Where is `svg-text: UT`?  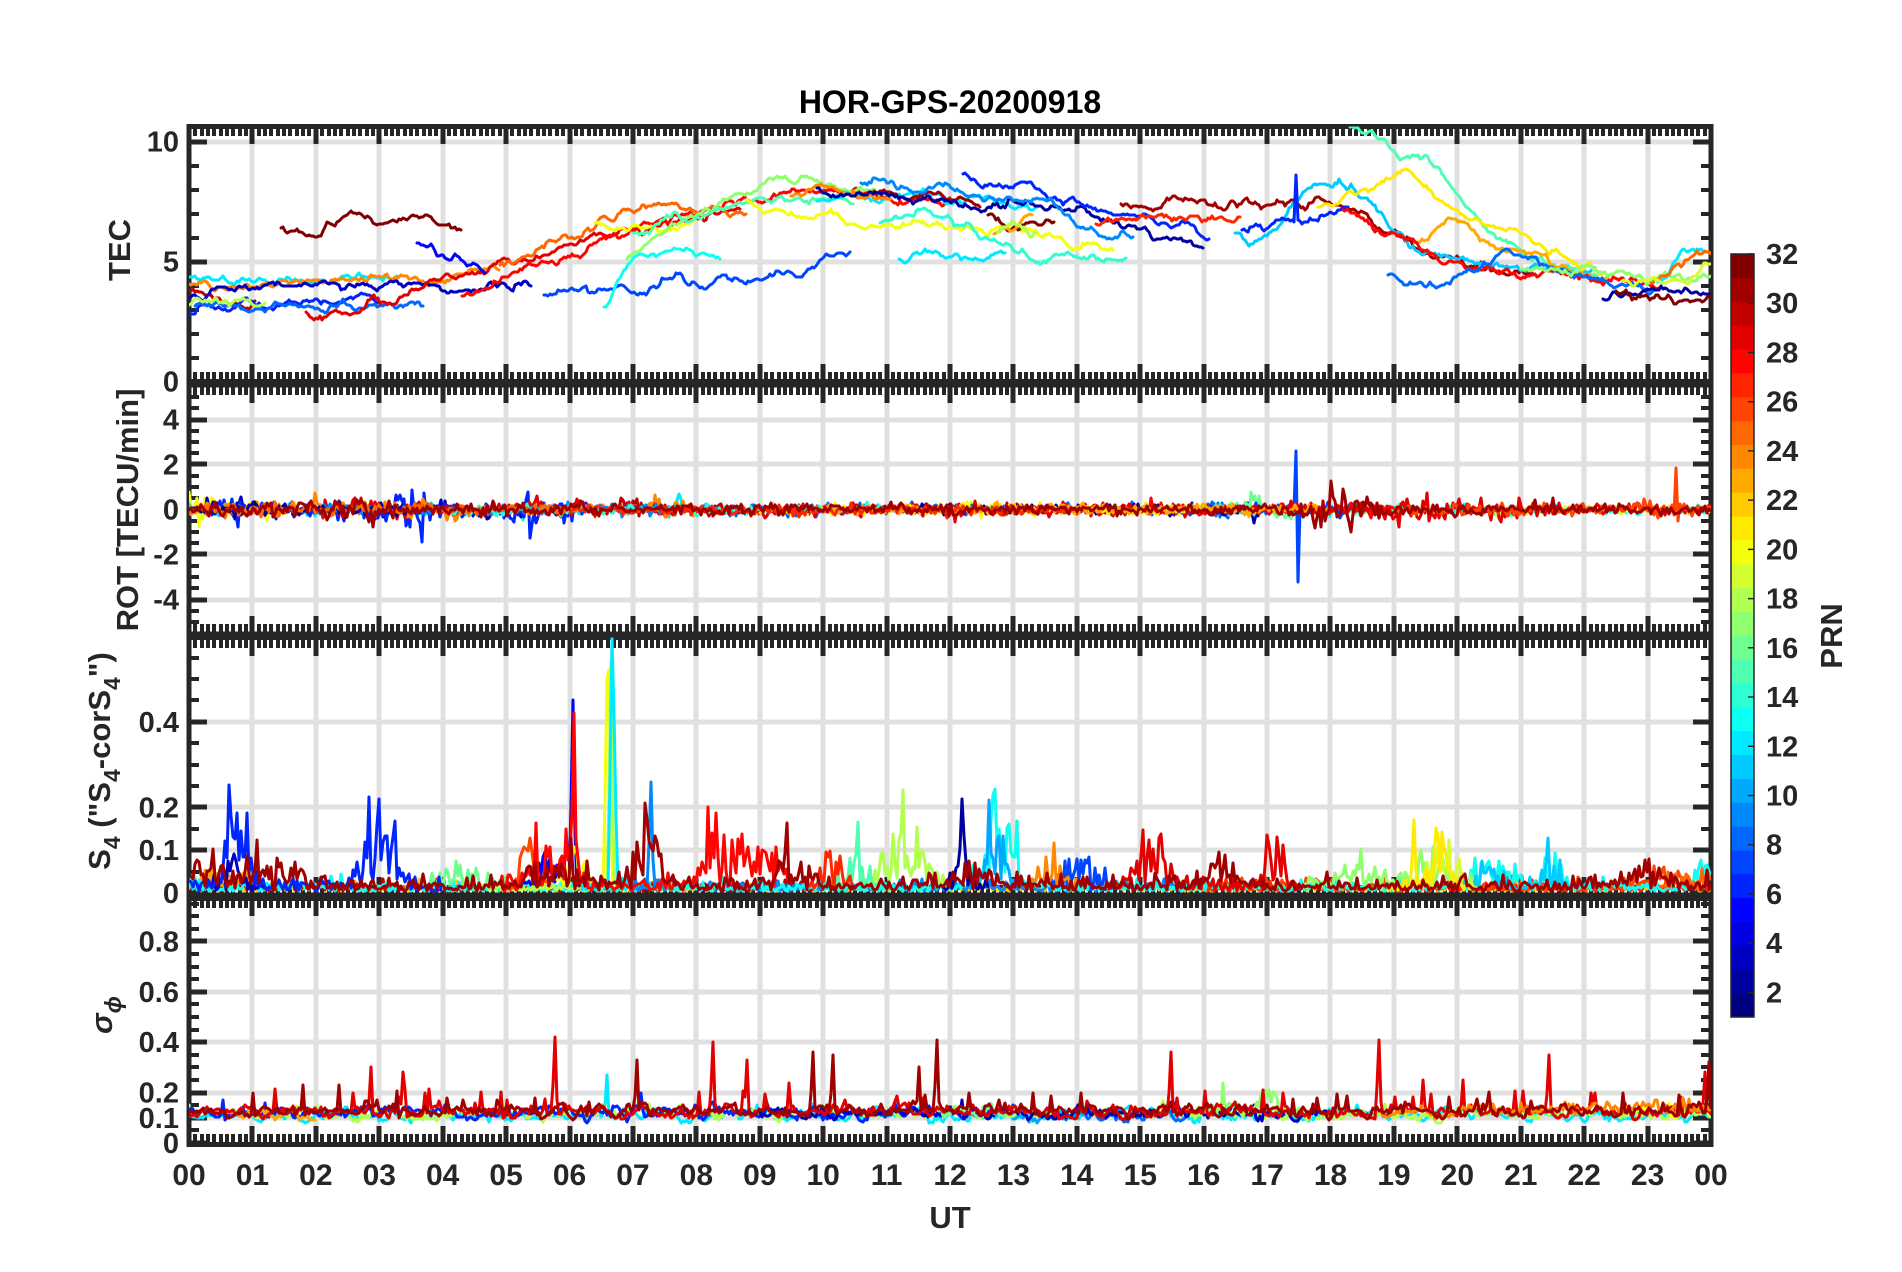 svg-text: UT is located at coordinates (949, 1217).